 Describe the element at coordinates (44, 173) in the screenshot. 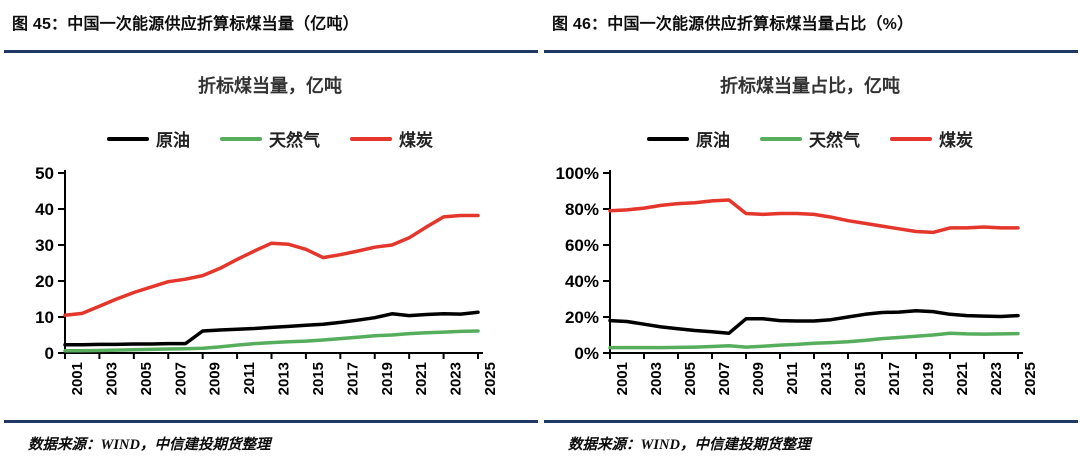

I see `svg-text: 50` at that location.